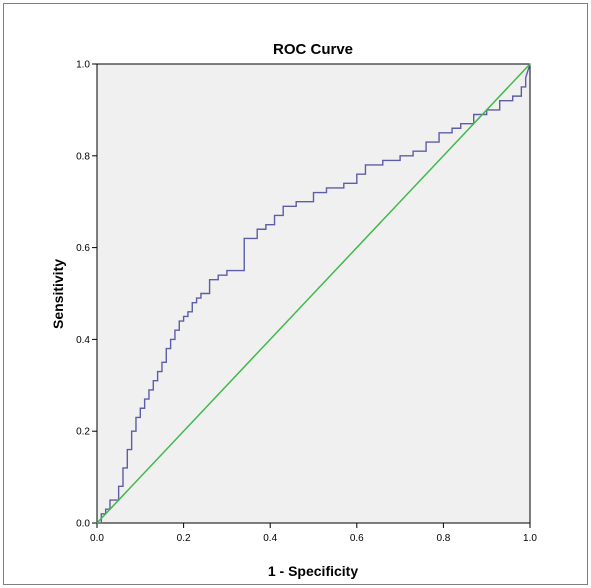  Describe the element at coordinates (357, 538) in the screenshot. I see `x-tick-label: 0.6` at that location.